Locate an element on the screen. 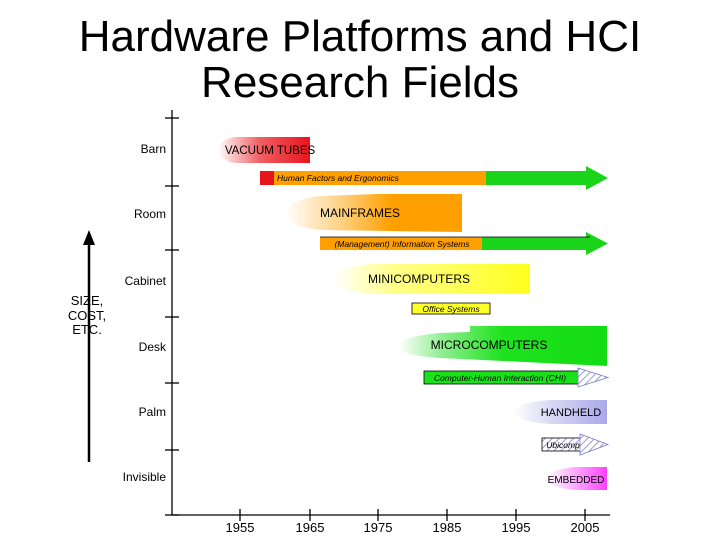 This screenshot has width=720, height=540. field-human-factors: Human Factors and Ergonomics is located at coordinates (434, 178).